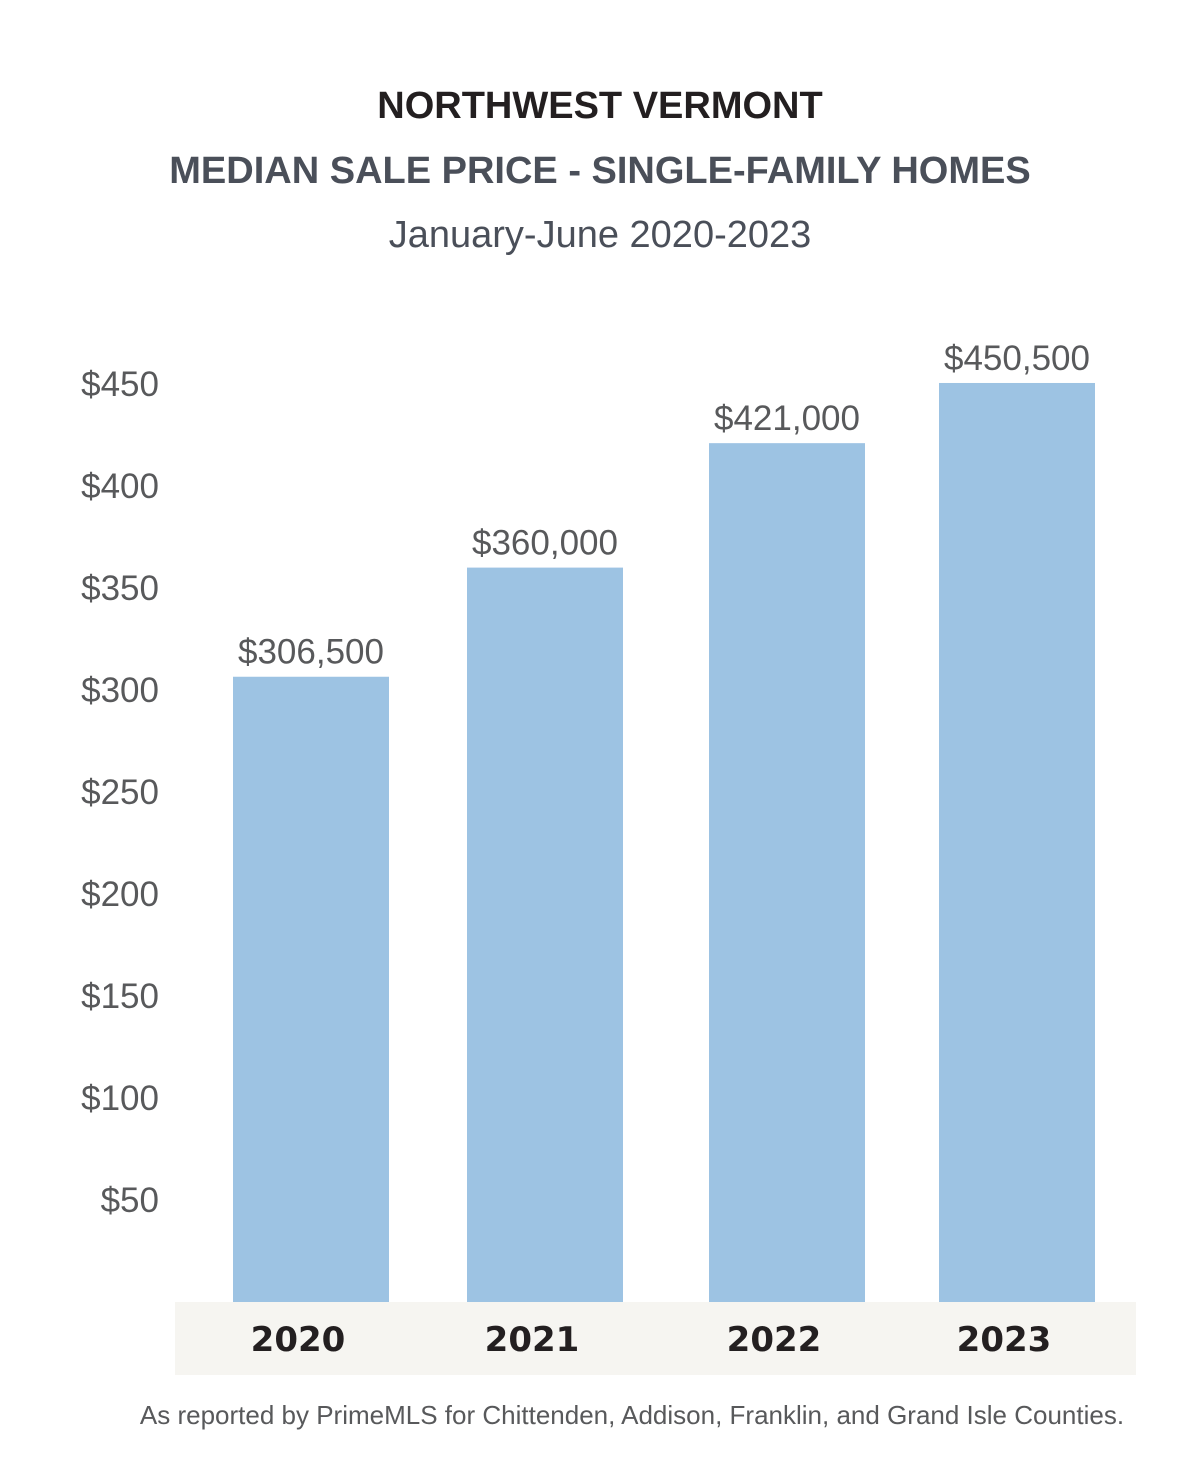  Describe the element at coordinates (599, 106) in the screenshot. I see `chart-title: NORTHWEST VERMONT` at that location.